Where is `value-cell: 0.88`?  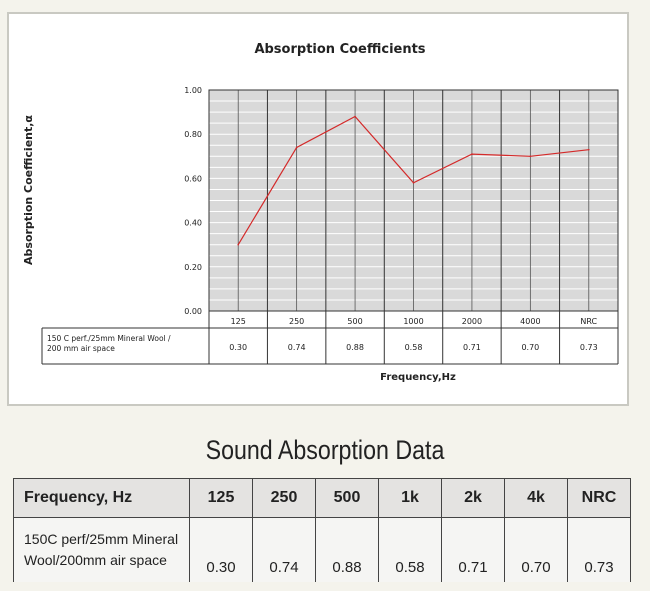 value-cell: 0.88 is located at coordinates (347, 549).